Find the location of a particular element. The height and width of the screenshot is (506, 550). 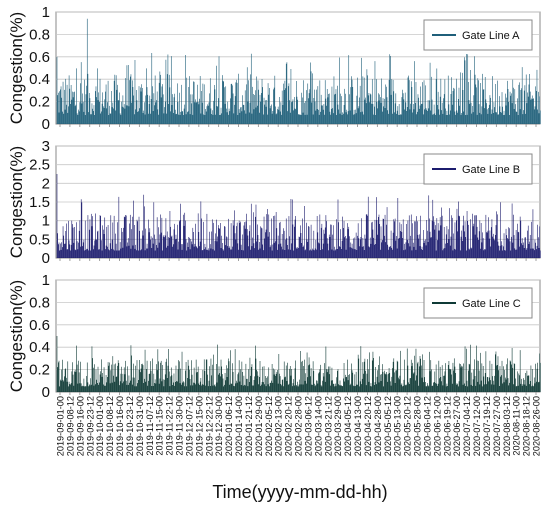

x-tick-label: 2019-12-22-12 is located at coordinates (209, 426).